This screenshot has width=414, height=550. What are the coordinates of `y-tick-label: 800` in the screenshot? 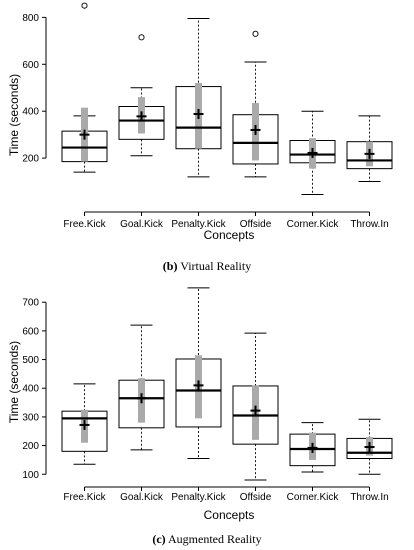 It's located at (30, 18).